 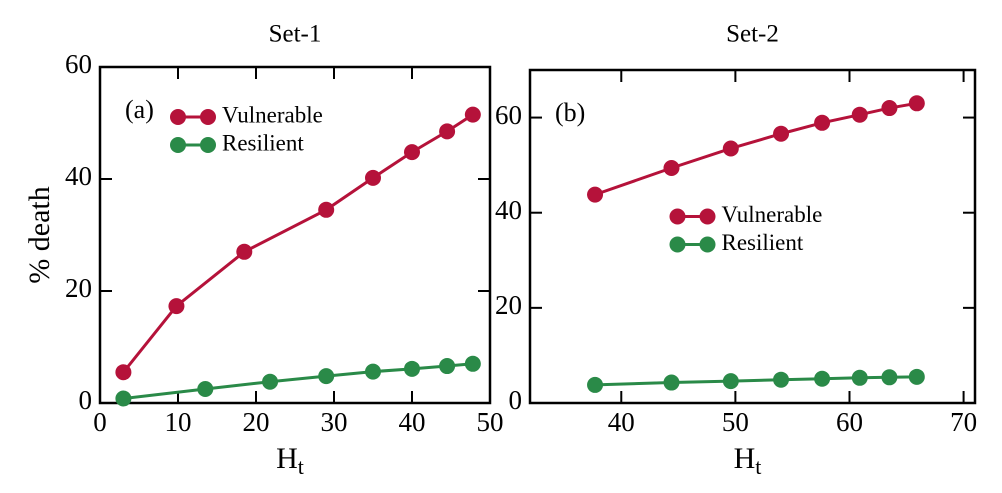 What do you see at coordinates (178, 422) in the screenshot?
I see `x-tick-label: 10` at bounding box center [178, 422].